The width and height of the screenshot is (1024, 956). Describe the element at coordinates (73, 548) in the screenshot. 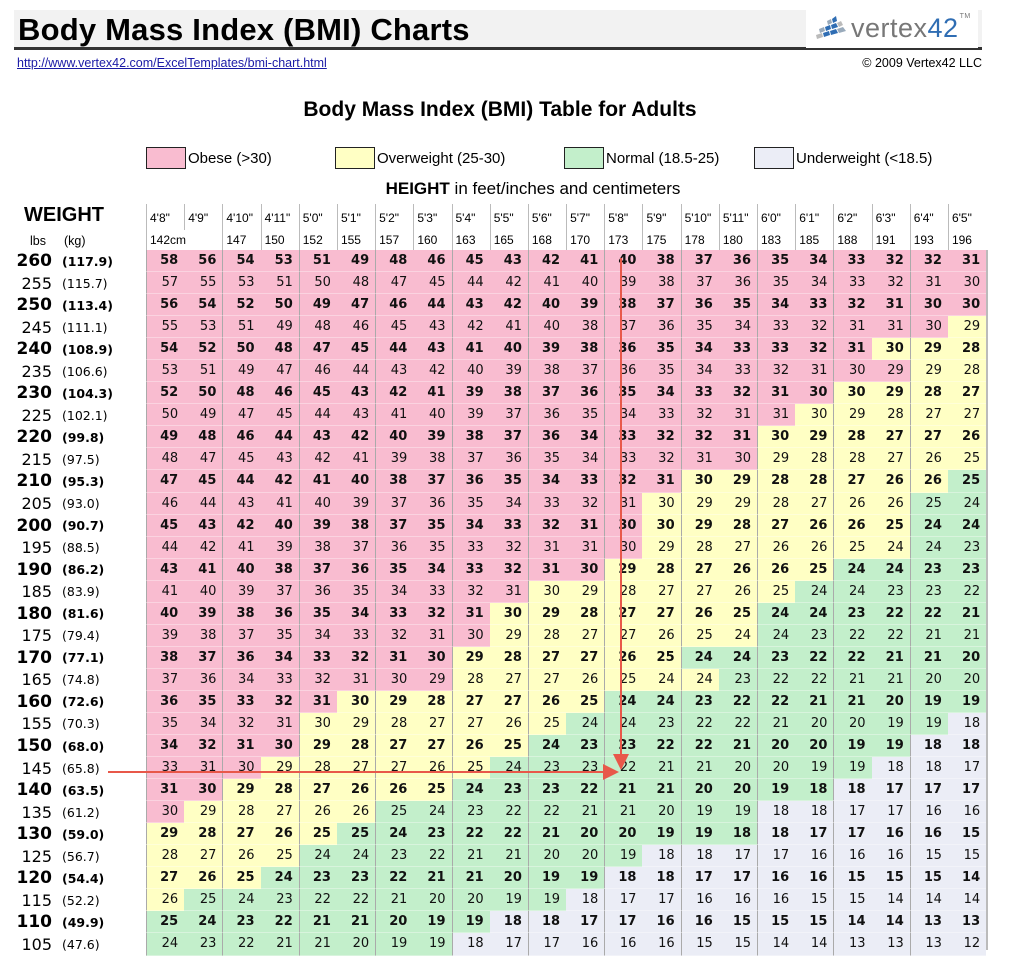

I see `weight-label: 195 (88.5)` at that location.